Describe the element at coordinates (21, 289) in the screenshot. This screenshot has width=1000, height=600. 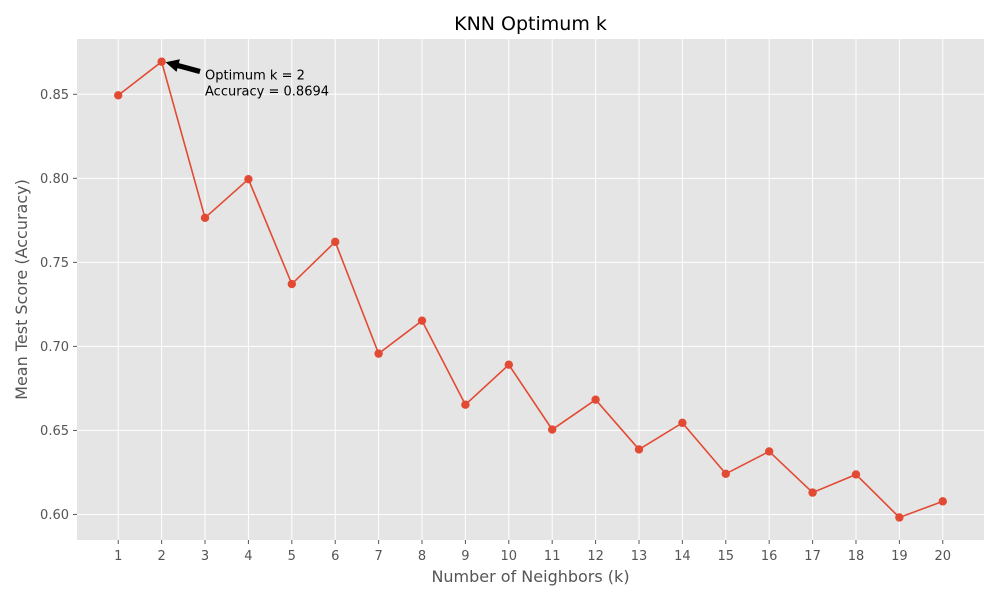
I see `y-axis-title: Mean Test Score (Accuracy)` at that location.